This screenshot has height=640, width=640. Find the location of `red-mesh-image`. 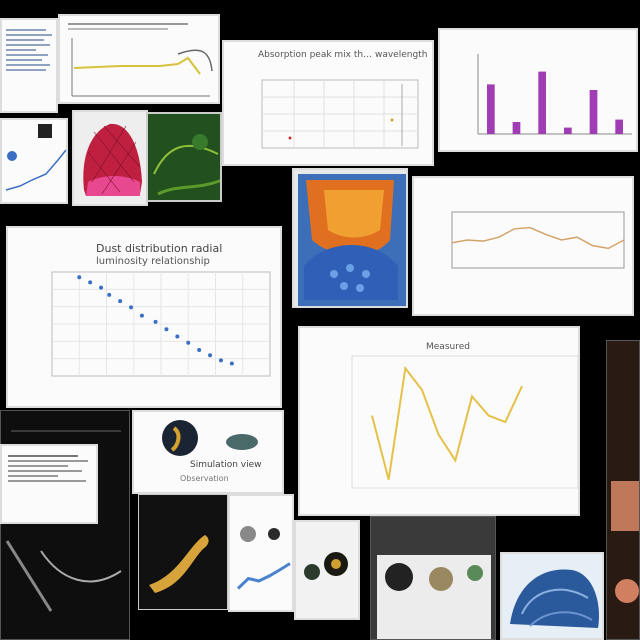

red-mesh-image is located at coordinates (112, 159).